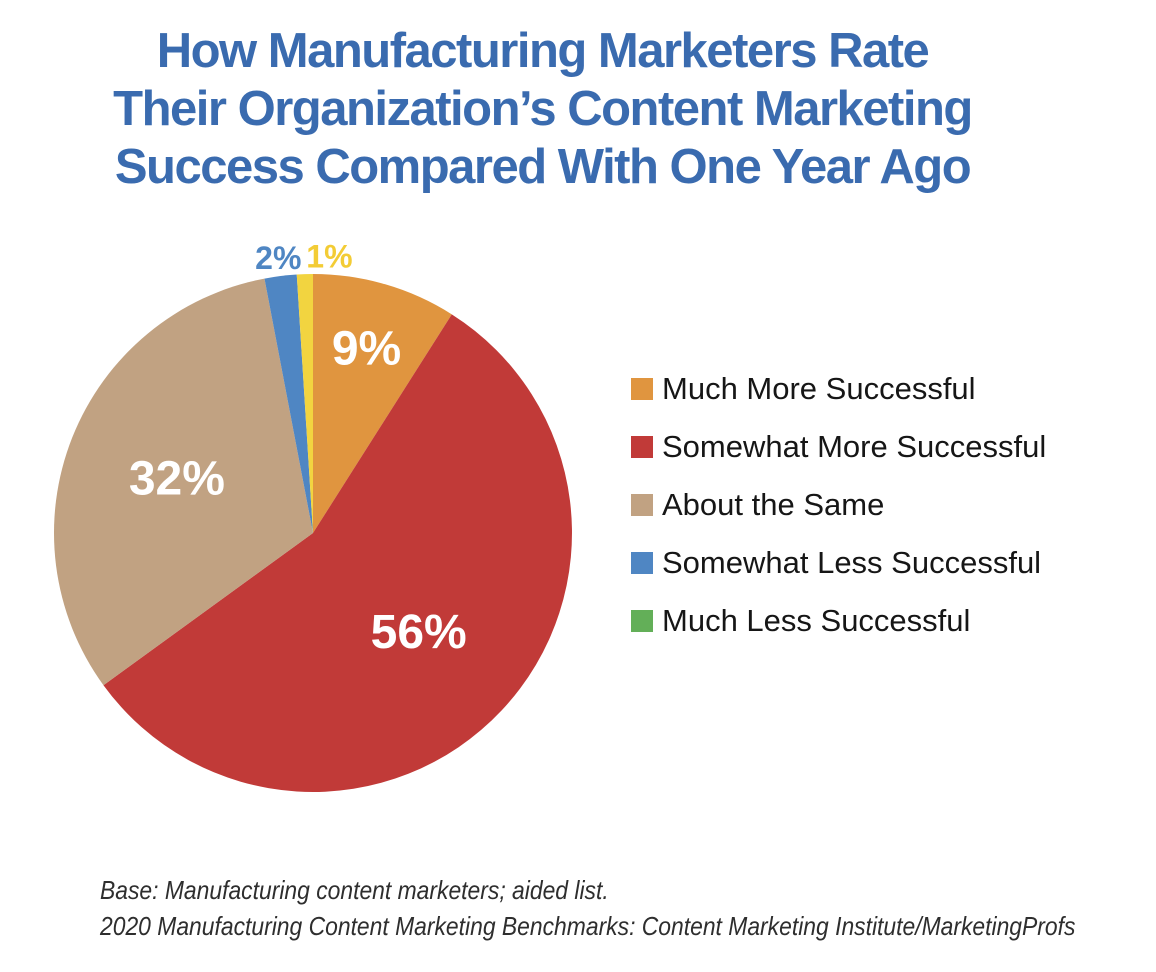 Image resolution: width=1156 pixels, height=972 pixels. Describe the element at coordinates (278, 258) in the screenshot. I see `pie-data-label: 2%` at that location.